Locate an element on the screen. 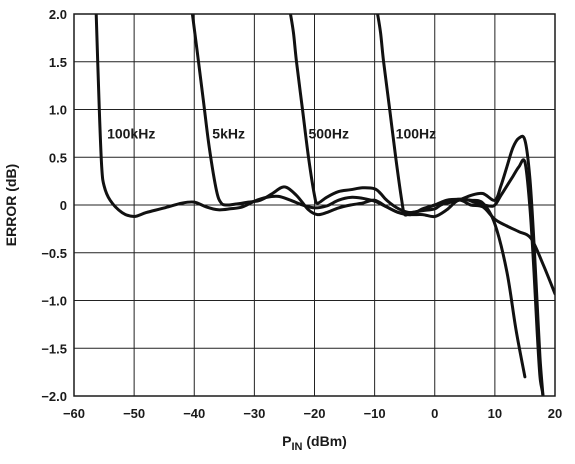  y-tick-labels: 2.0 1.5 1.0 0.5 0 −0.5 −1.0 −1.5 −2.0 is located at coordinates (54, 205).